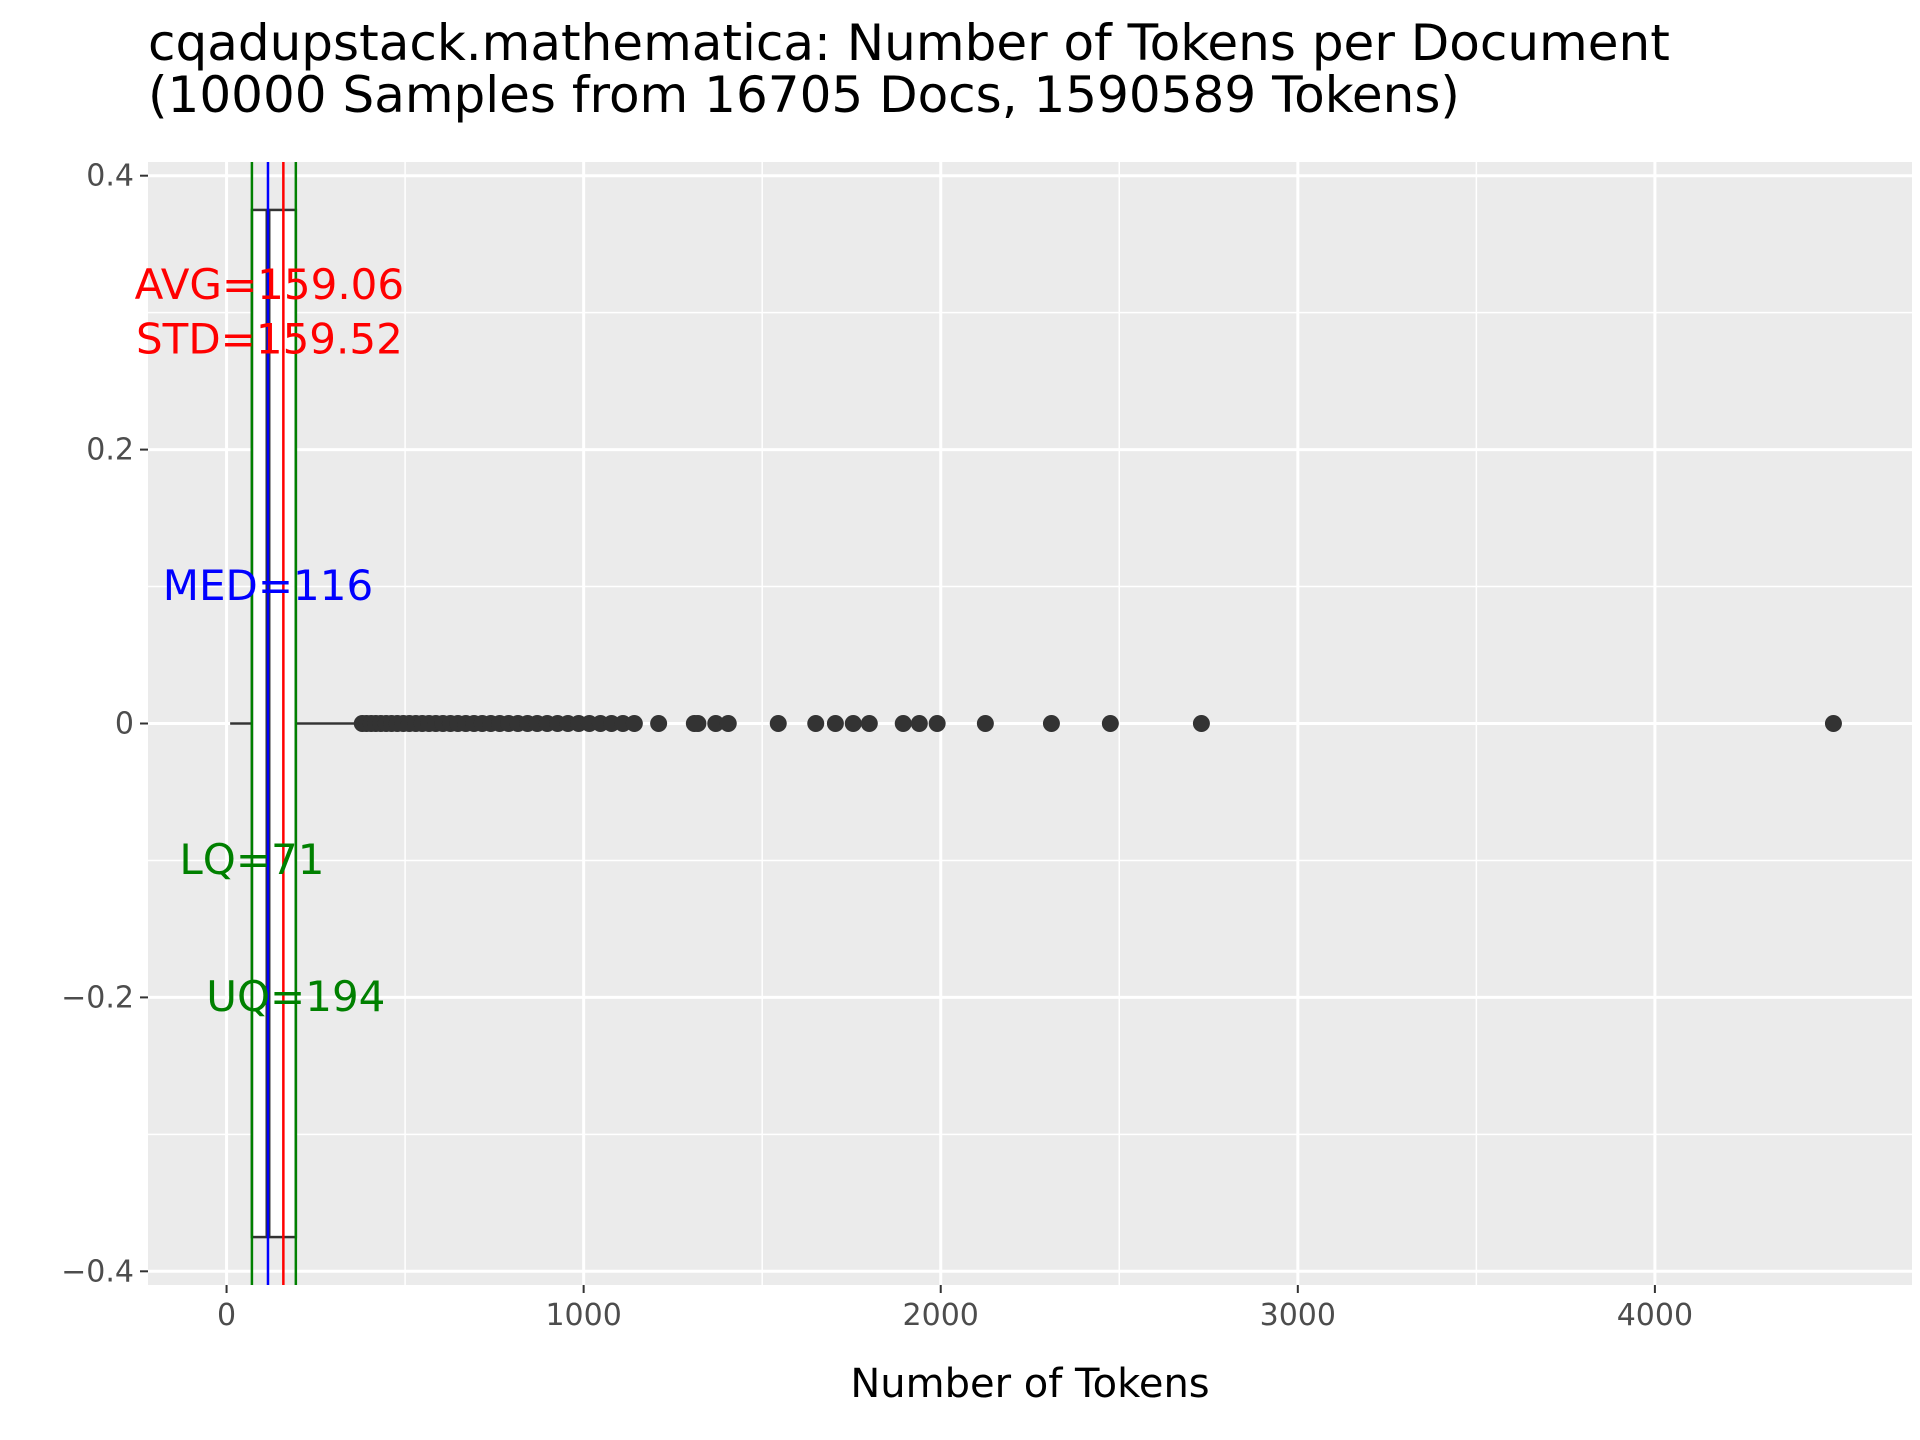 This screenshot has height=1440, width=1920. Describe the element at coordinates (268, 585) in the screenshot. I see `med-label: MED=116` at that location.